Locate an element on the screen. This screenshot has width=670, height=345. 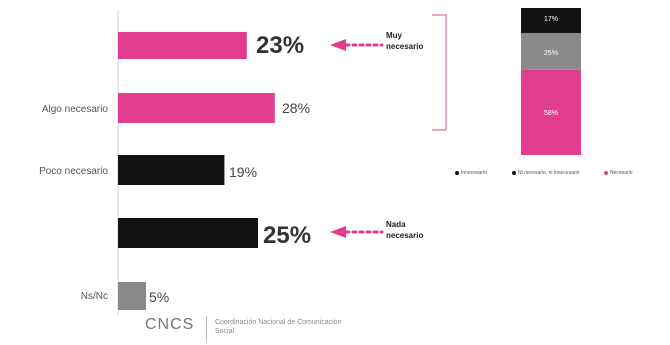
legend-item: Innecesario is located at coordinates (471, 173).